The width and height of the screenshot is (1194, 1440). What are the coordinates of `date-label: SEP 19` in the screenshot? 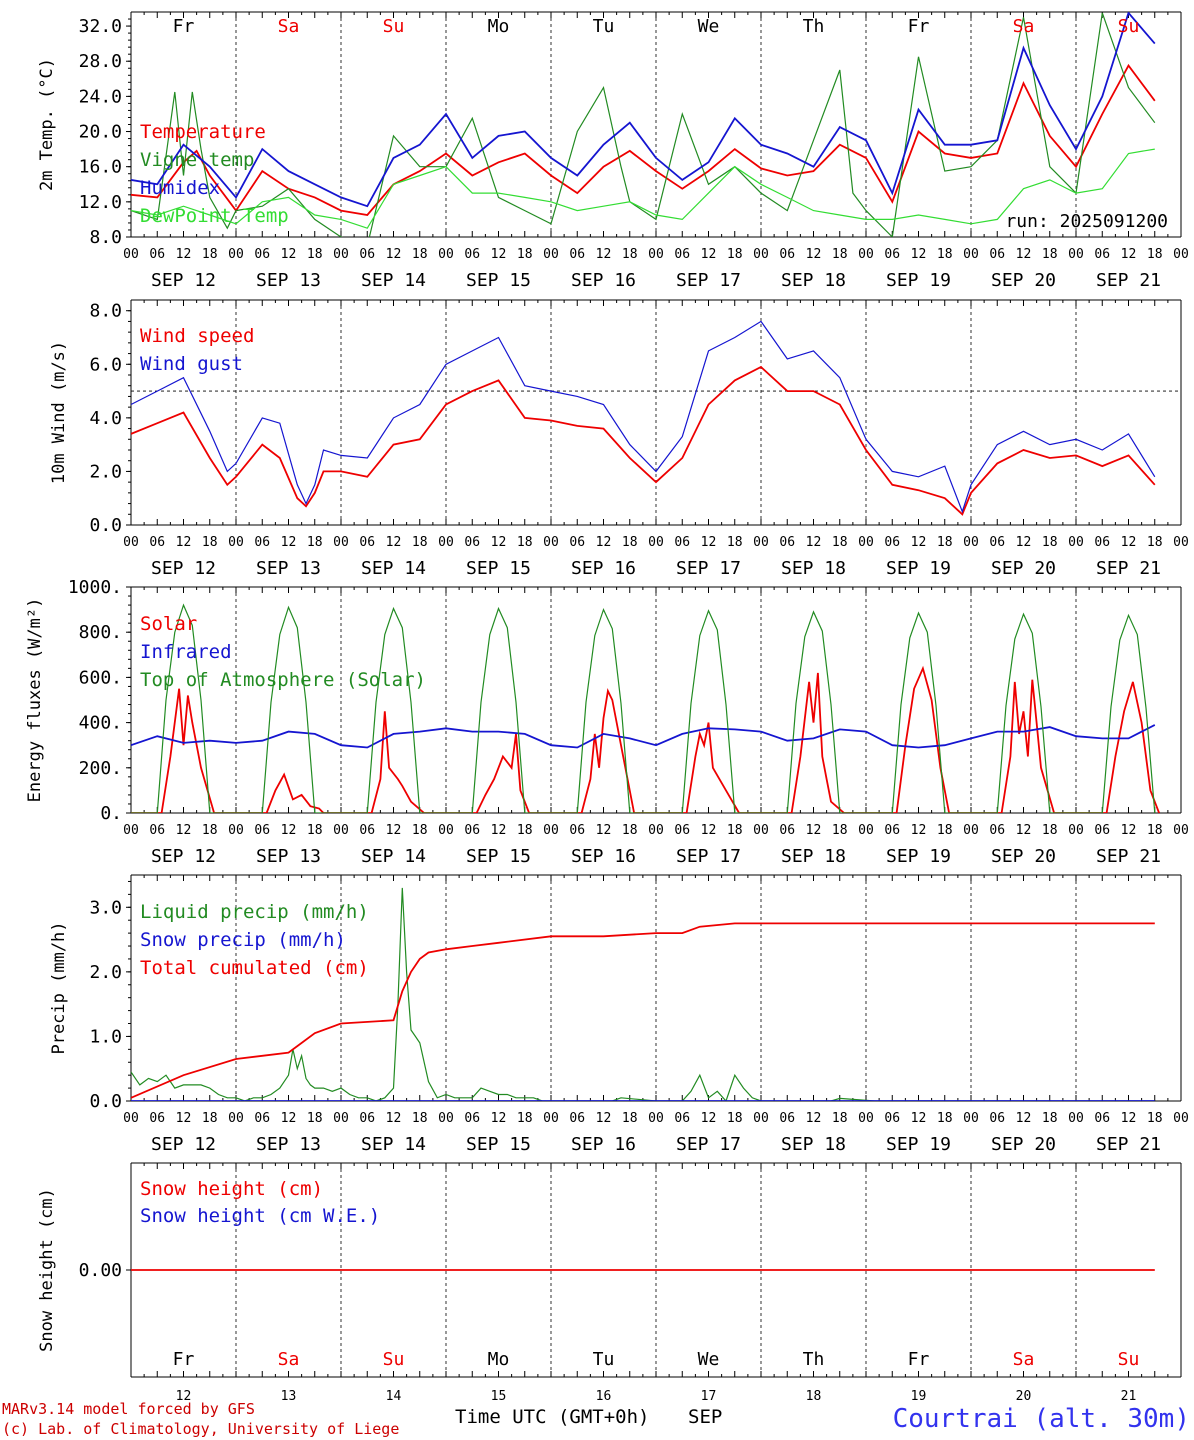 It's located at (918, 568).